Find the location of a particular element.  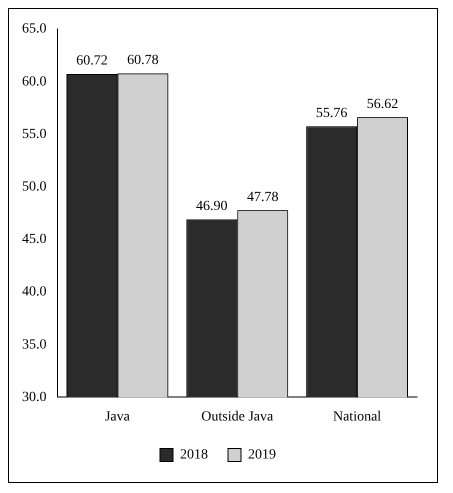

legend-label: 2019 is located at coordinates (262, 455).